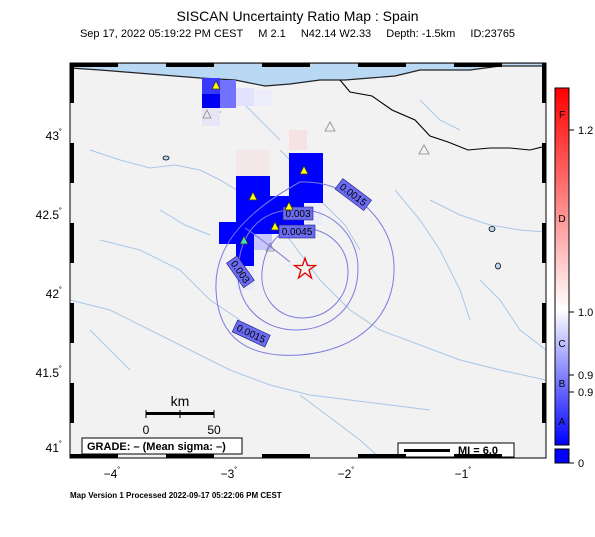  I want to click on grade-text: GRADE: – (Mean sigma: –), so click(156, 447).